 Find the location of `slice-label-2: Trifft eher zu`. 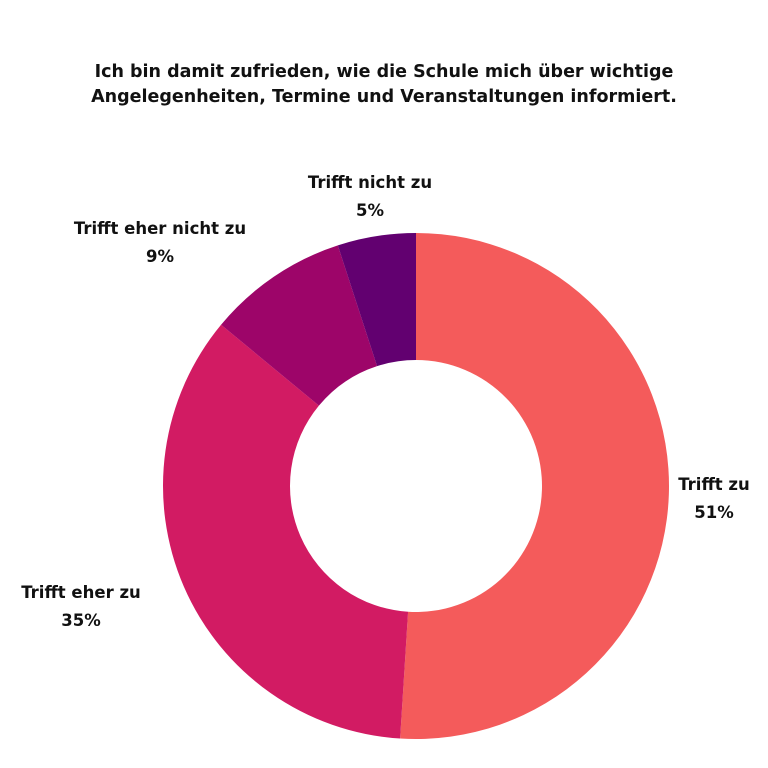

slice-label-2: Trifft eher zu is located at coordinates (81, 592).